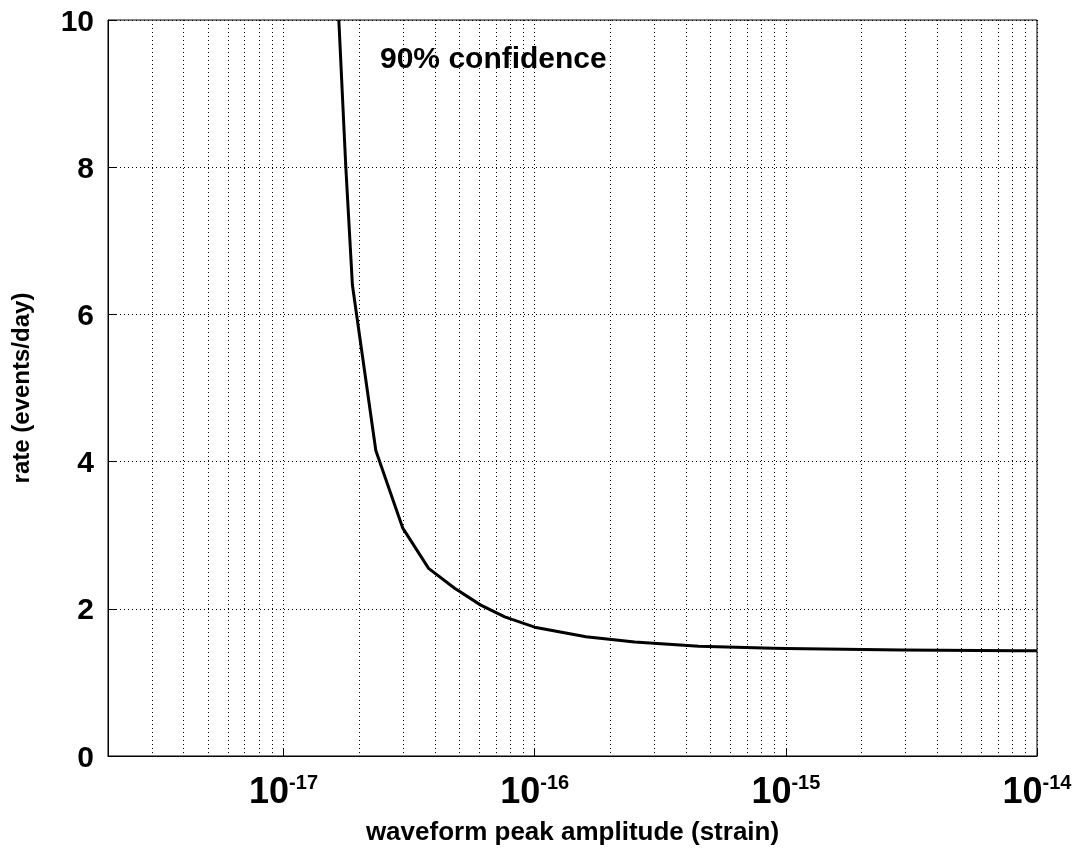 The image size is (1083, 854). Describe the element at coordinates (85, 756) in the screenshot. I see `y-tick-label: 0` at that location.